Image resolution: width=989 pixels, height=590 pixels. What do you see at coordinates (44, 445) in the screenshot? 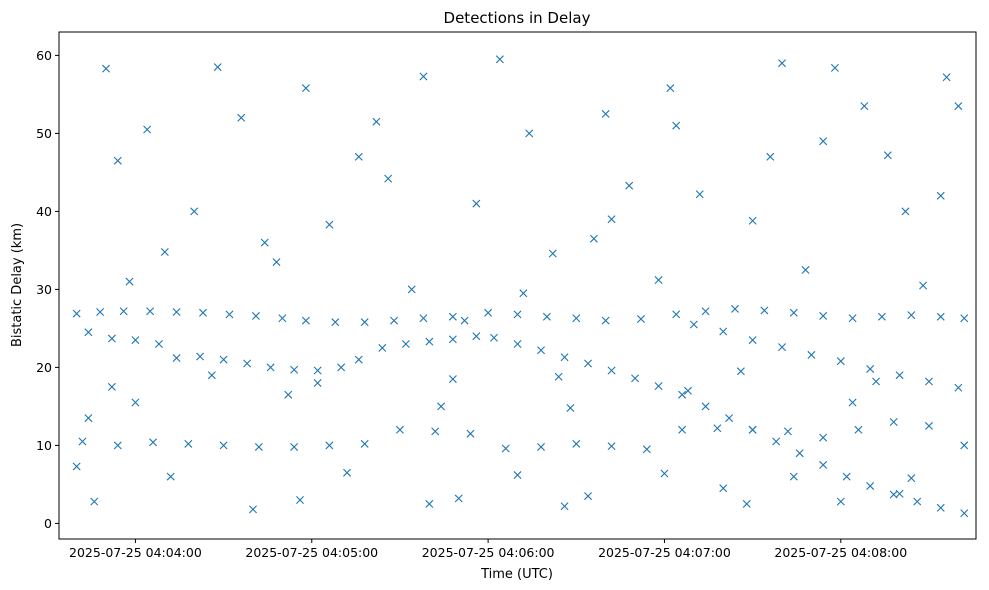
I see `y-tick-label: 10` at bounding box center [44, 445].